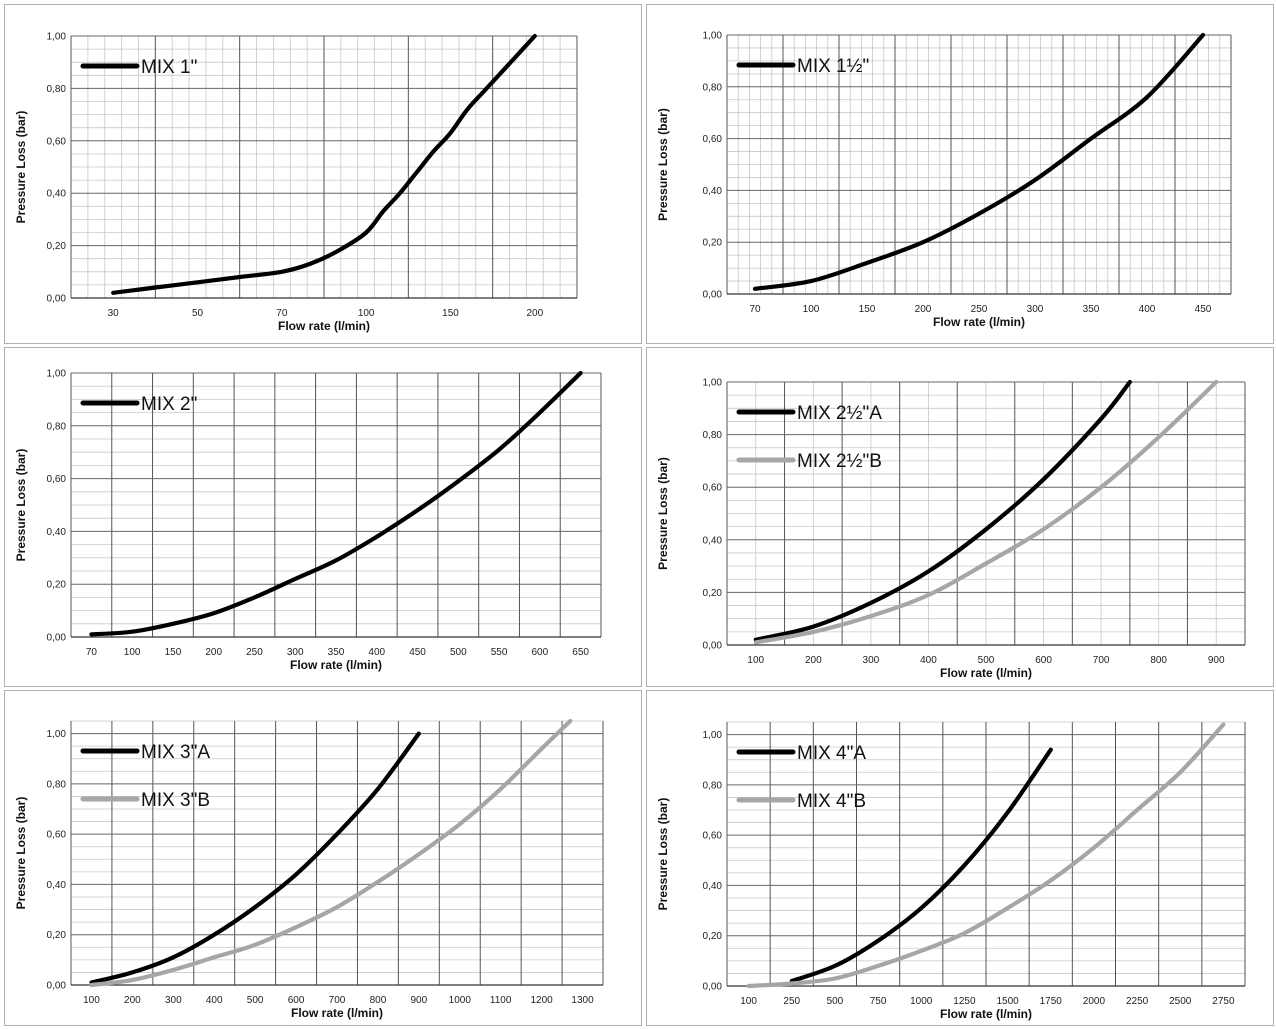  What do you see at coordinates (1216, 660) in the screenshot?
I see `x-tick-label: 900` at bounding box center [1216, 660].